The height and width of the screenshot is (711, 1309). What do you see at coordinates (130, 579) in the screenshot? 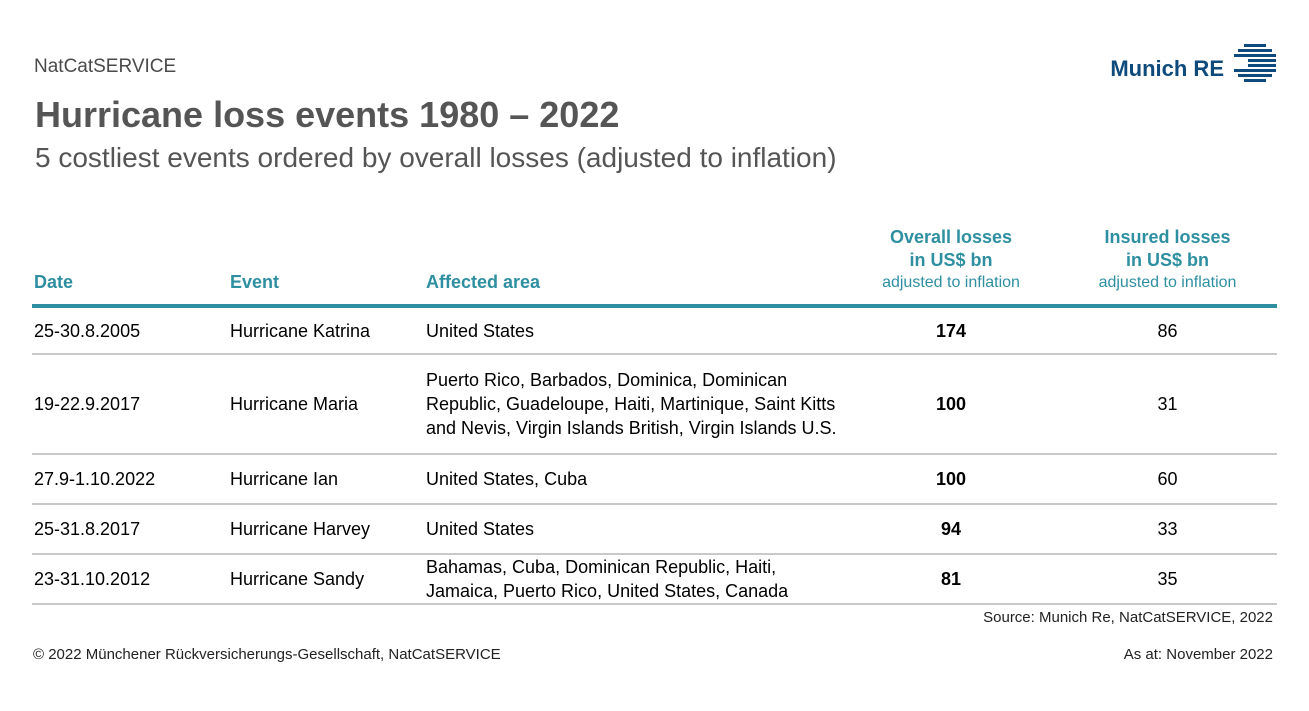
I see `cell-date: 23-31.10.2012` at bounding box center [130, 579].